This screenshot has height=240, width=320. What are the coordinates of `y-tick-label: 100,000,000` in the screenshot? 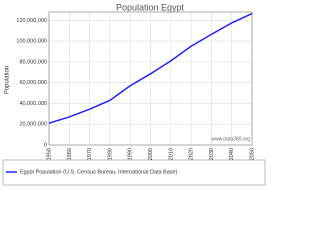 It's located at (31, 42).